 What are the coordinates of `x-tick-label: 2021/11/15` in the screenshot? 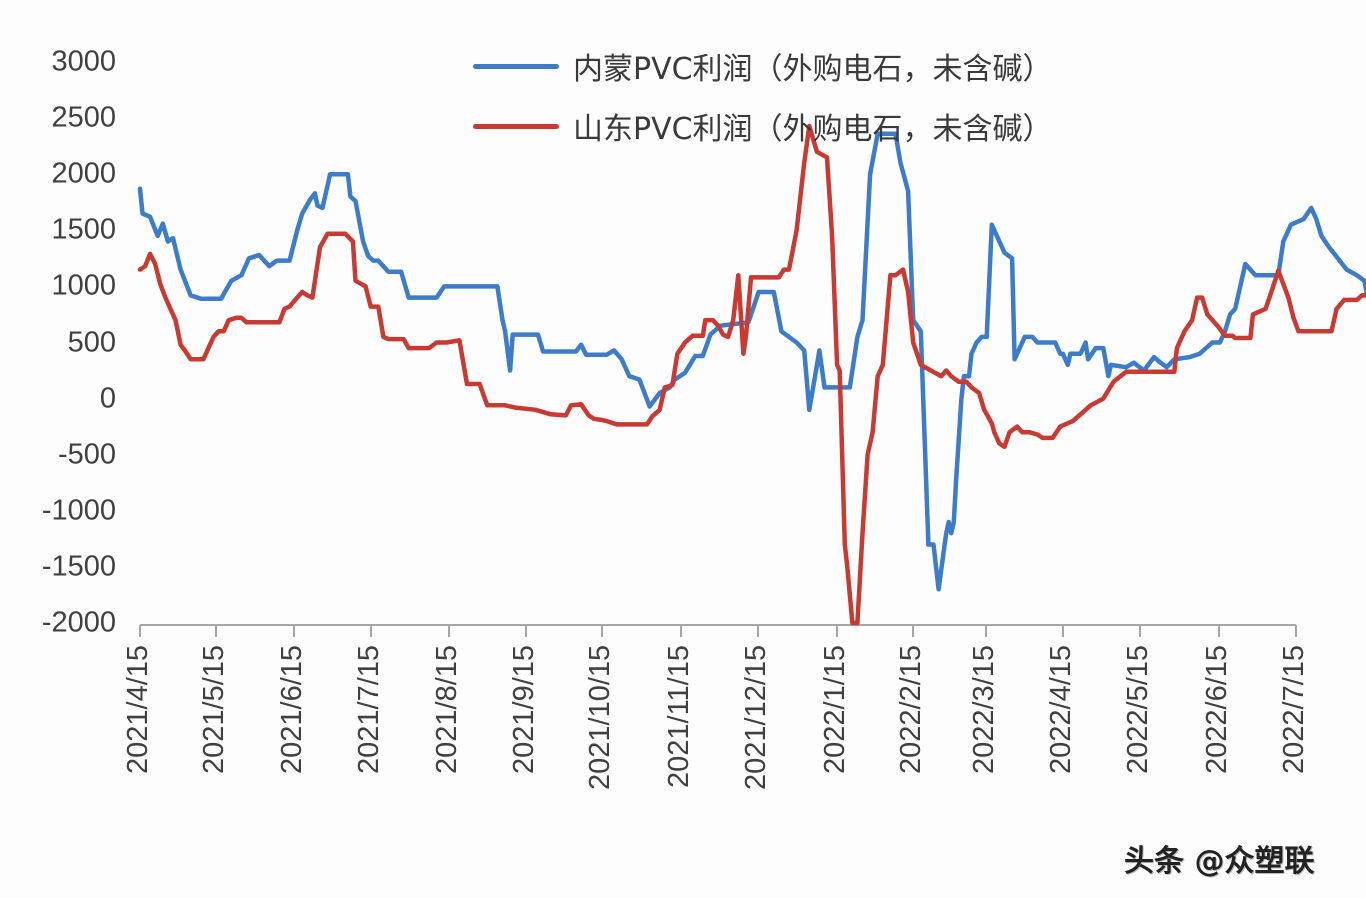 It's located at (679, 716).